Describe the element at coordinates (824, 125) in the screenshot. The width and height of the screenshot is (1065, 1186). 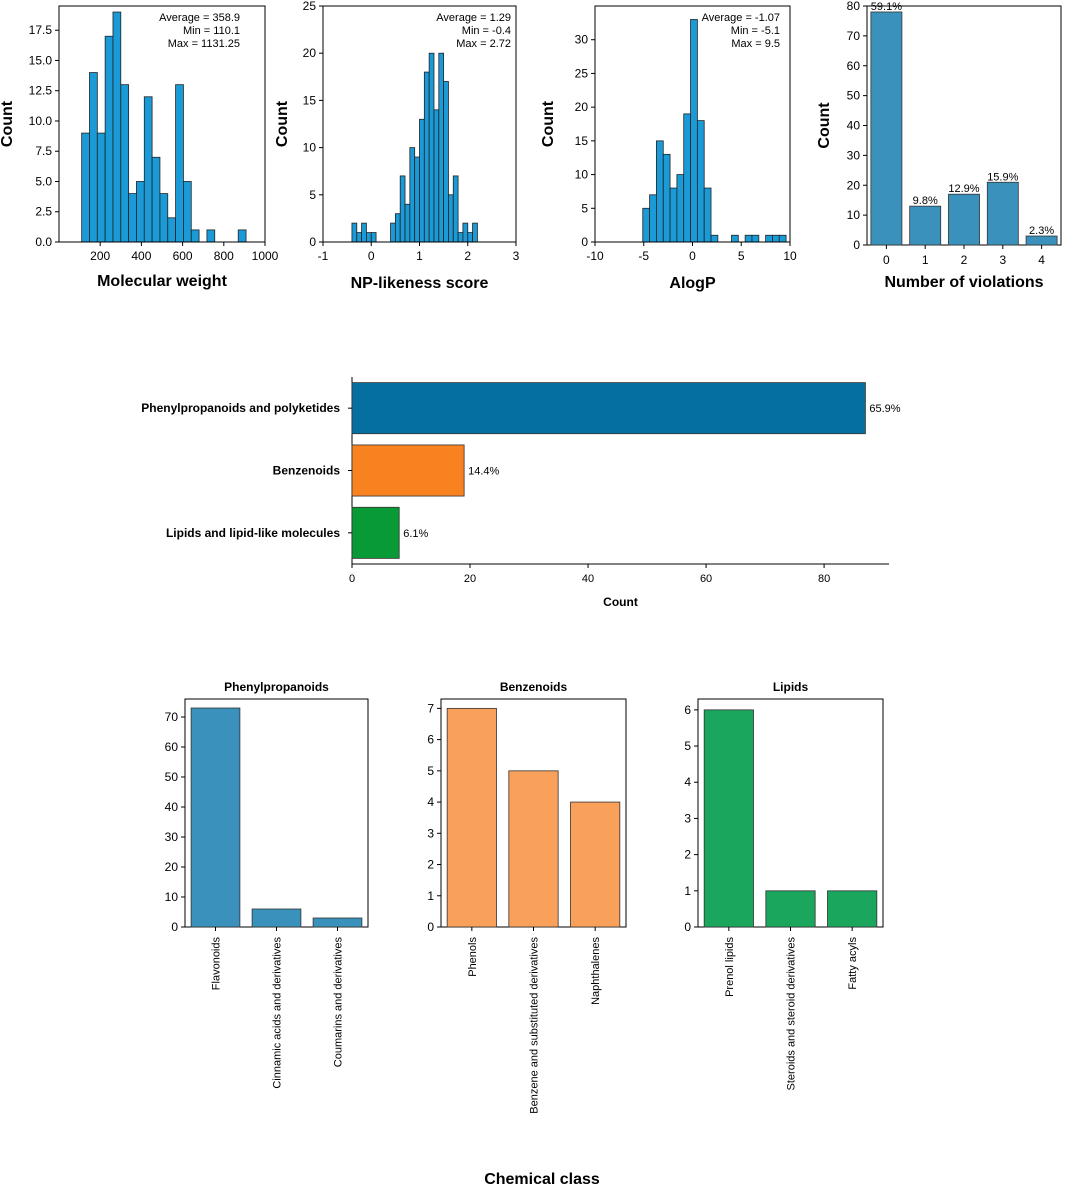
I see `violations-y-axis-label: Count` at that location.